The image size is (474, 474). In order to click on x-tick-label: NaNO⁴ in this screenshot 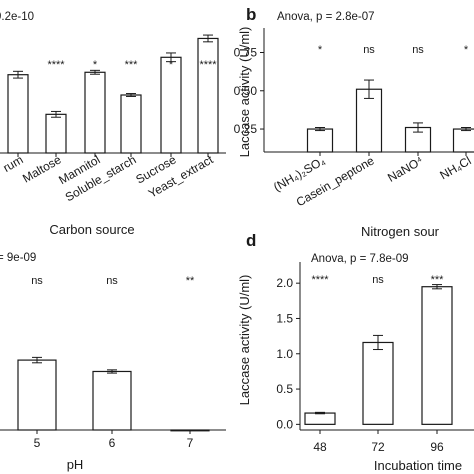, I will do `click(405, 168)`.